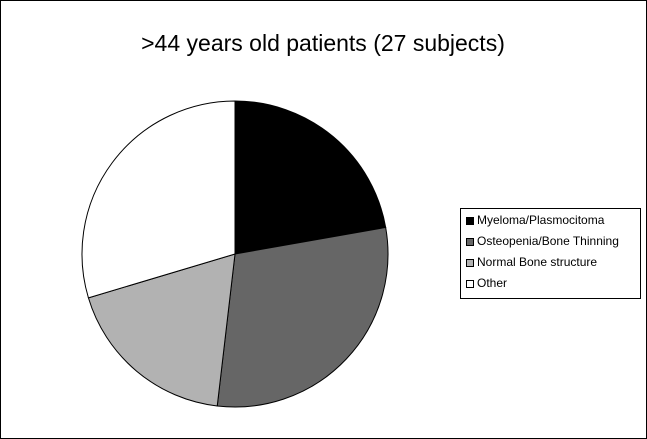  What do you see at coordinates (541, 220) in the screenshot?
I see `legend-label: Myeloma/Plasmocitoma` at bounding box center [541, 220].